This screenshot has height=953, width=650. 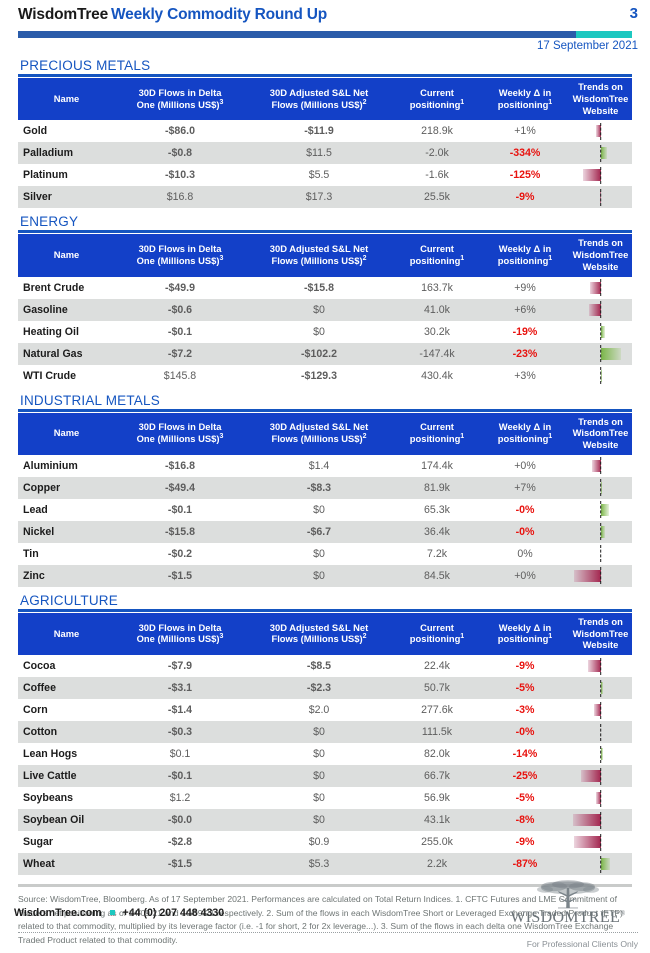 What do you see at coordinates (325, 776) in the screenshot?
I see `table-row: Live Cattle -$0.1 $0 66.7k -25%` at bounding box center [325, 776].